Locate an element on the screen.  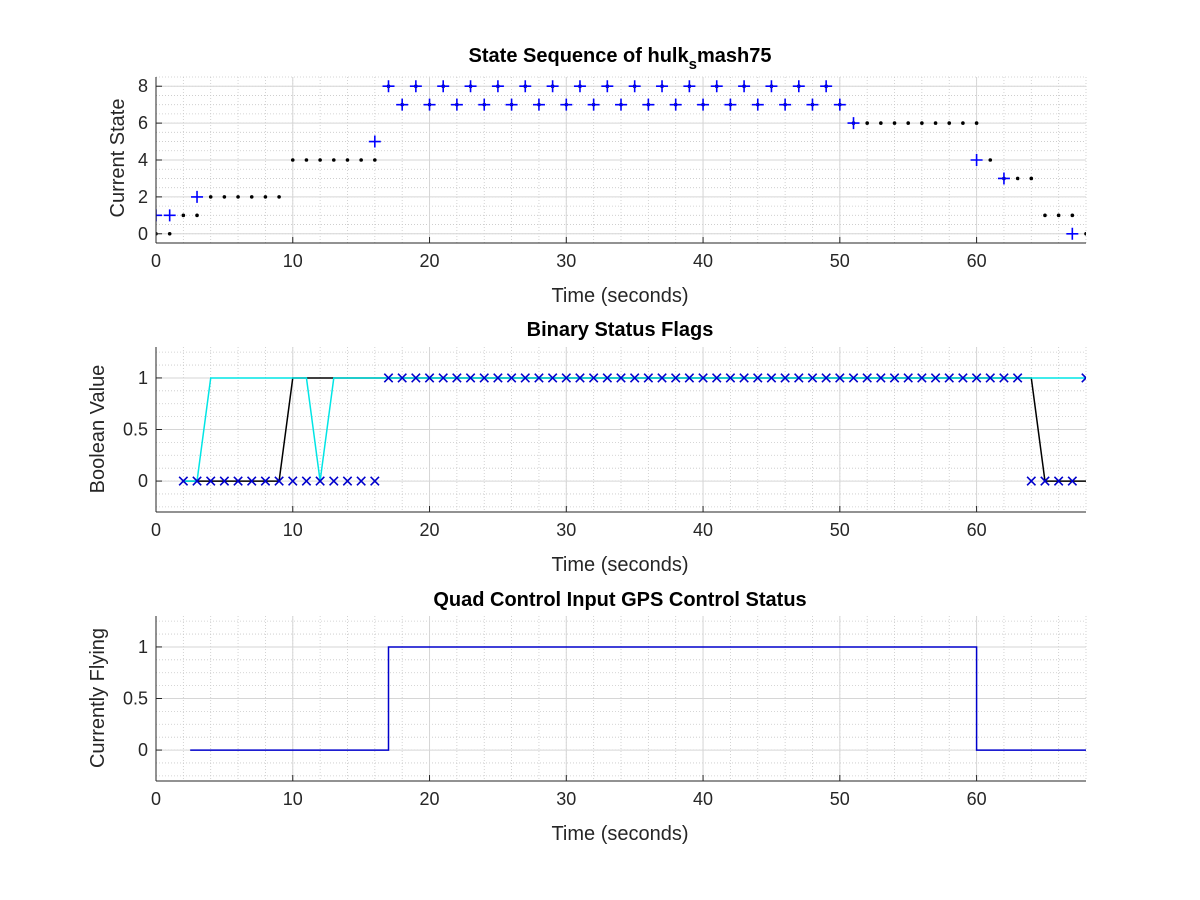
y-tick-label: 0.5 is located at coordinates (135, 699).